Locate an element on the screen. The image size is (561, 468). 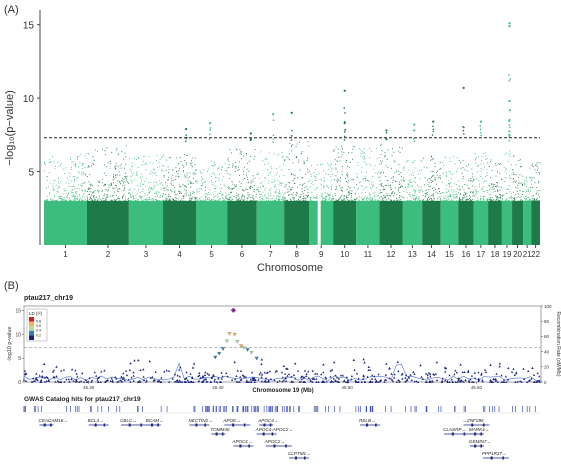
top-hit-point is located at coordinates (241, 346).